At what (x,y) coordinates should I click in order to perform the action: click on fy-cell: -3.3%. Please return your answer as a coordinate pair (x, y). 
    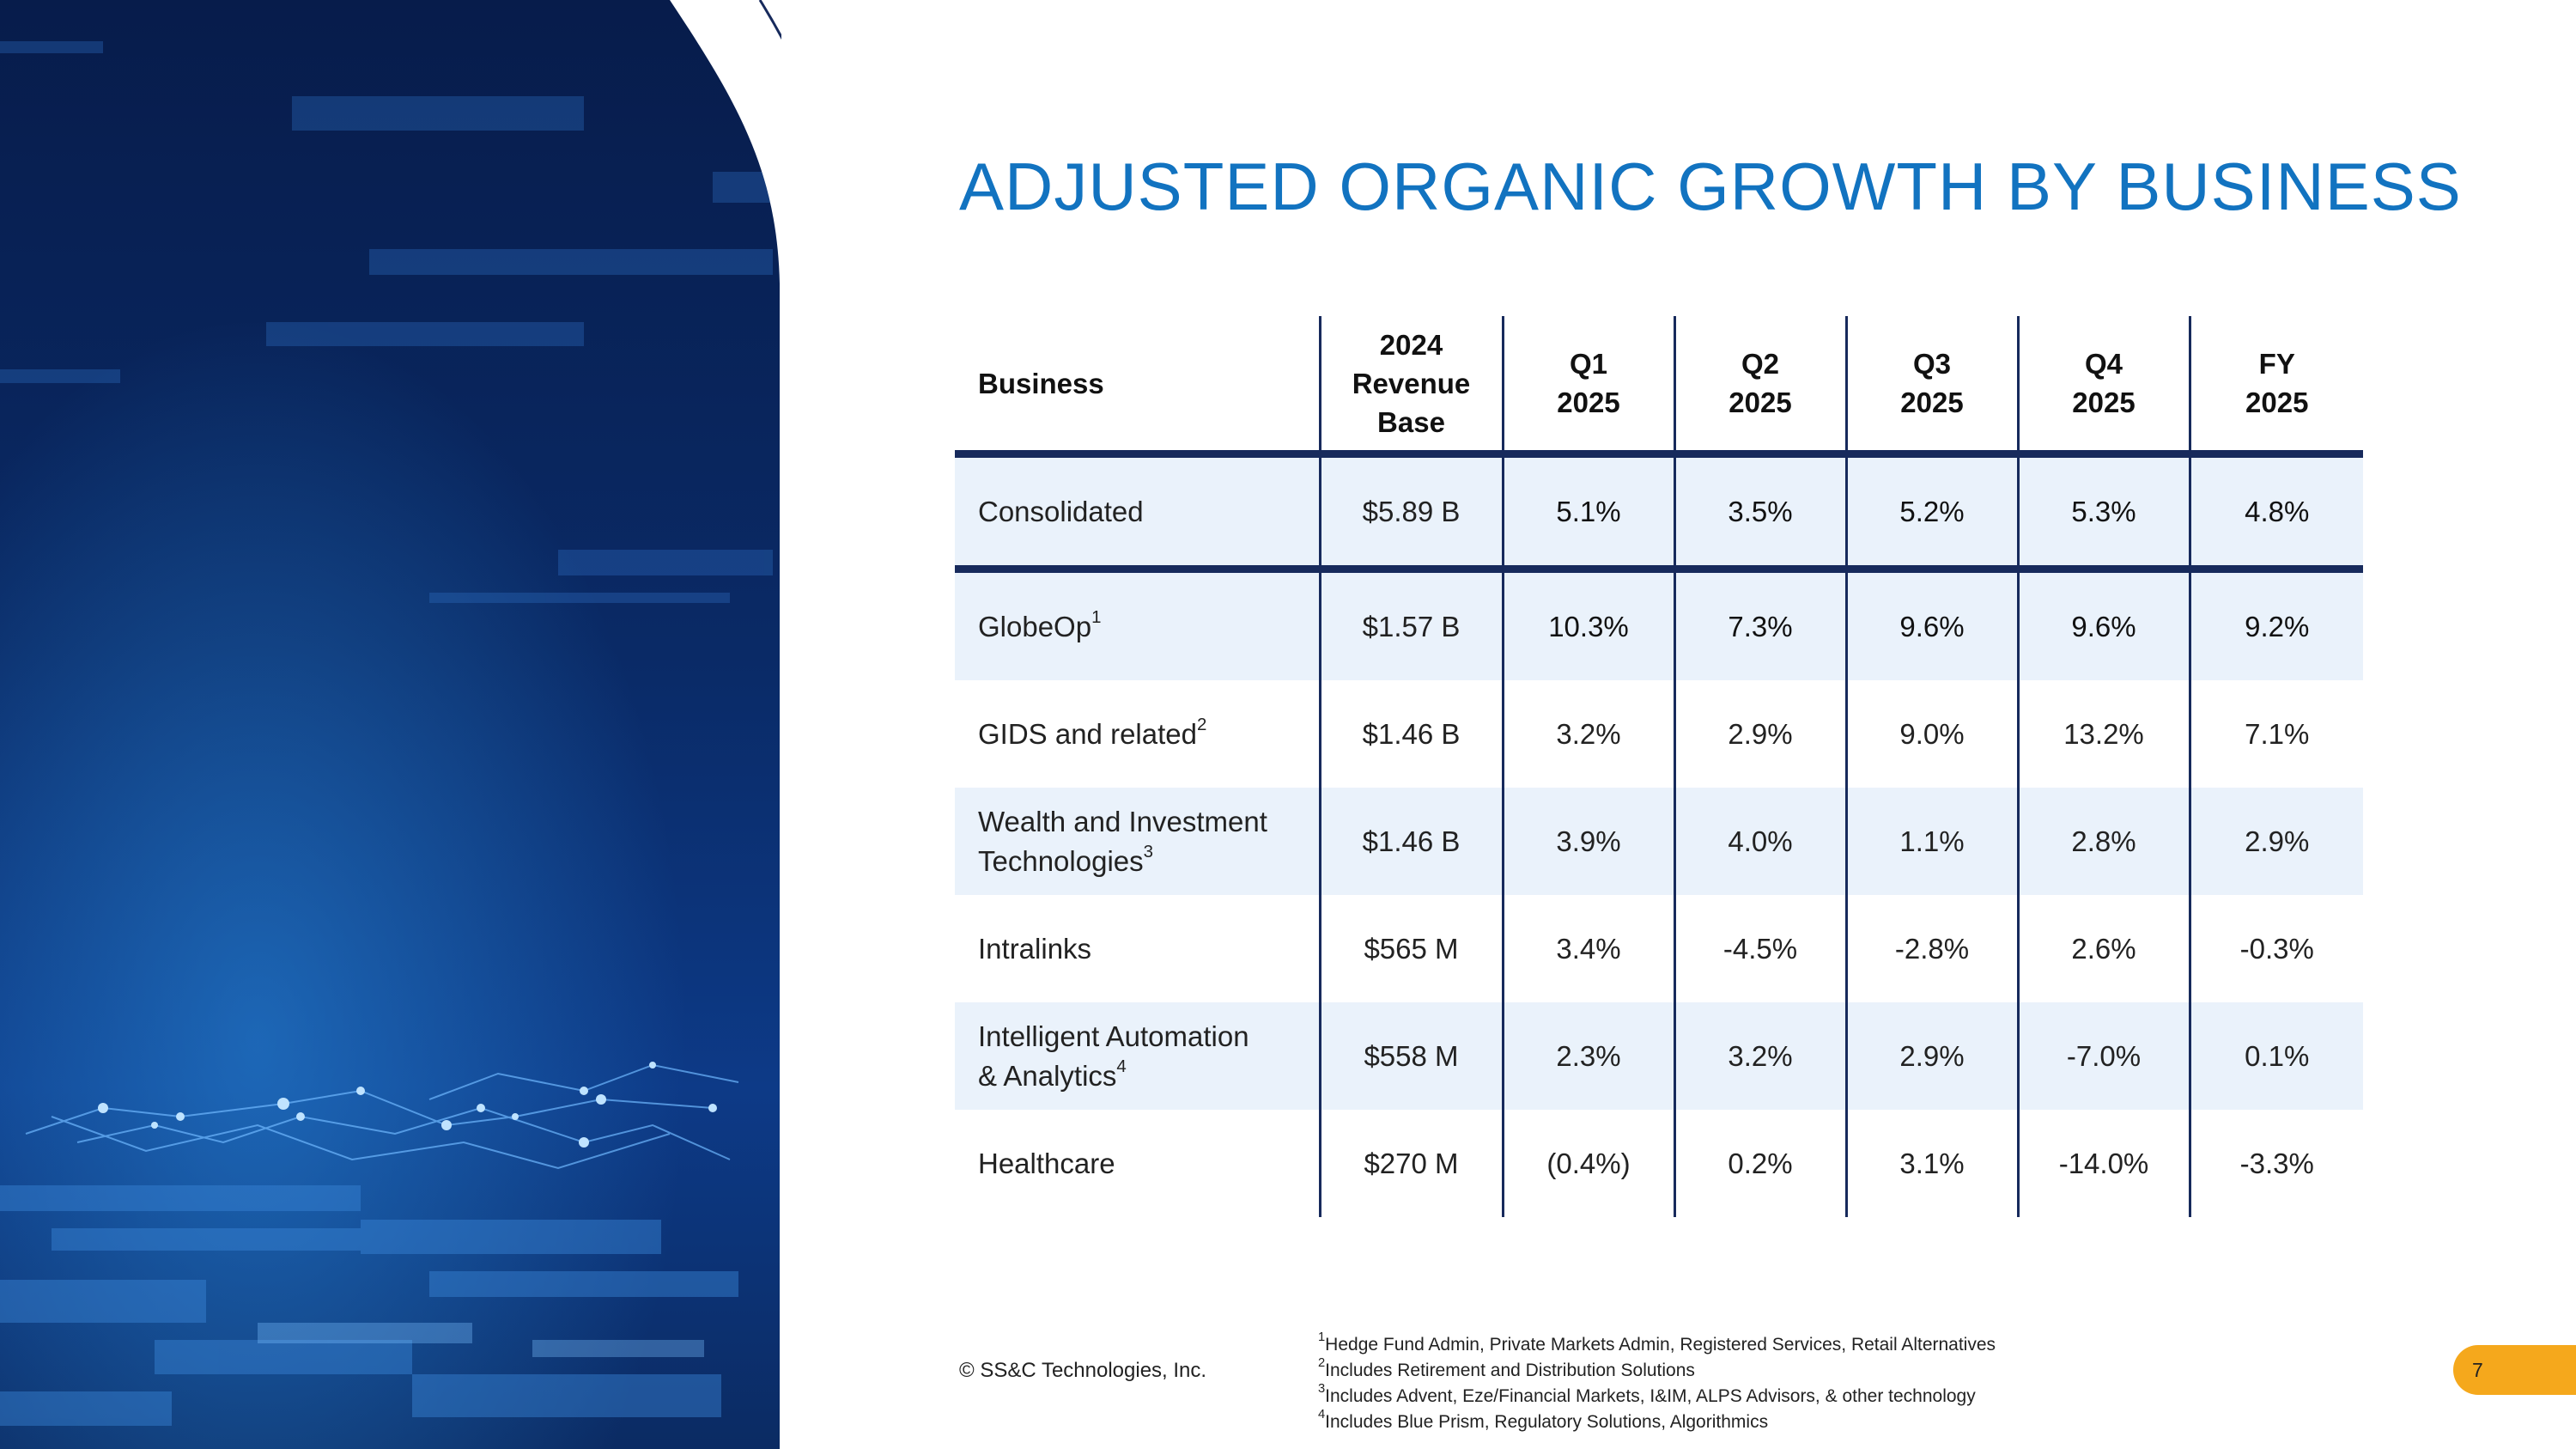
    Looking at the image, I should click on (2275, 1163).